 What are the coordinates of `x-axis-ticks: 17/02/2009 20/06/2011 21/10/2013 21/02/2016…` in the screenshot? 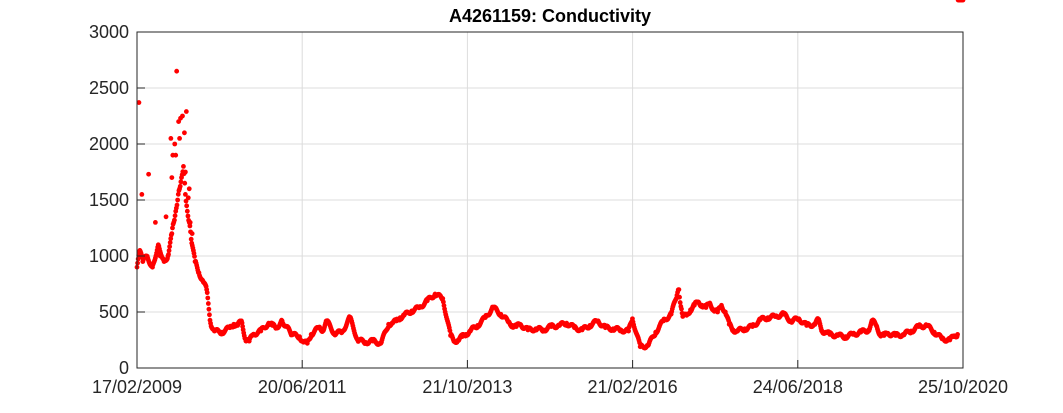 It's located at (550, 378).